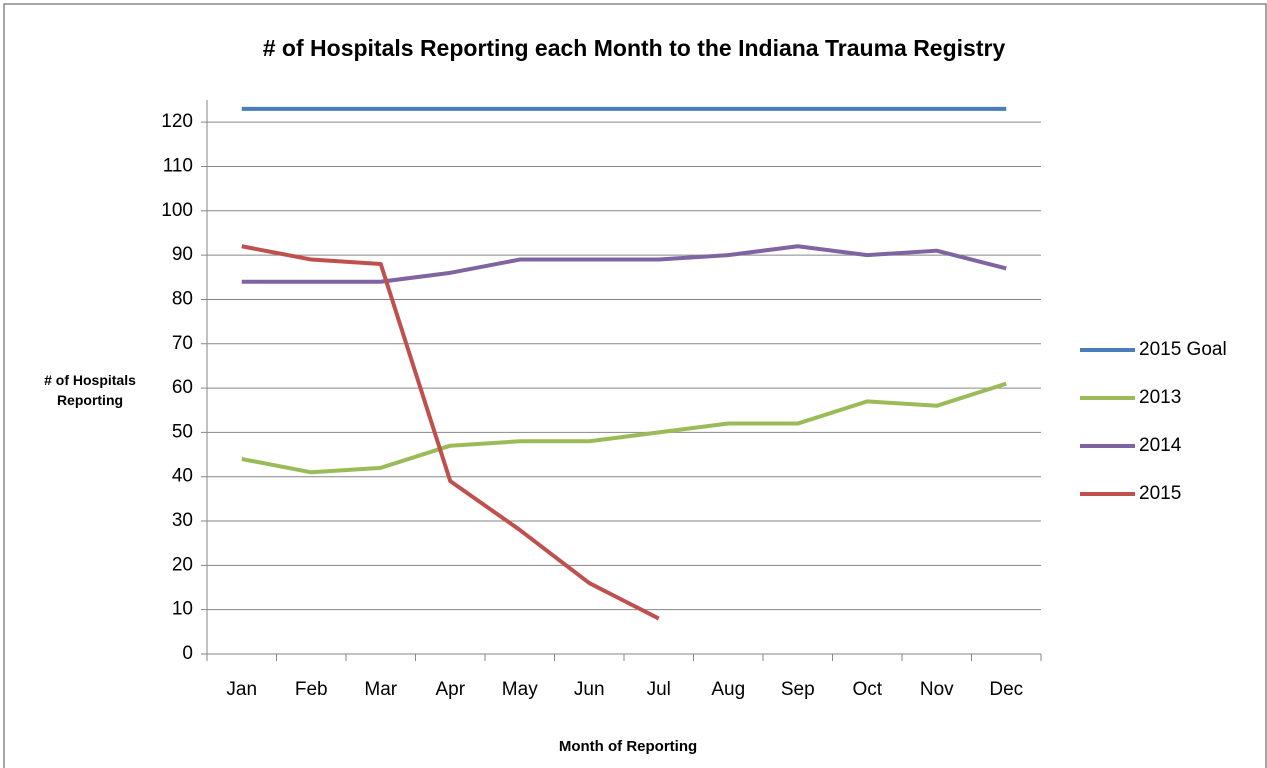 The width and height of the screenshot is (1267, 768). I want to click on x-tick-label: Jun, so click(589, 689).